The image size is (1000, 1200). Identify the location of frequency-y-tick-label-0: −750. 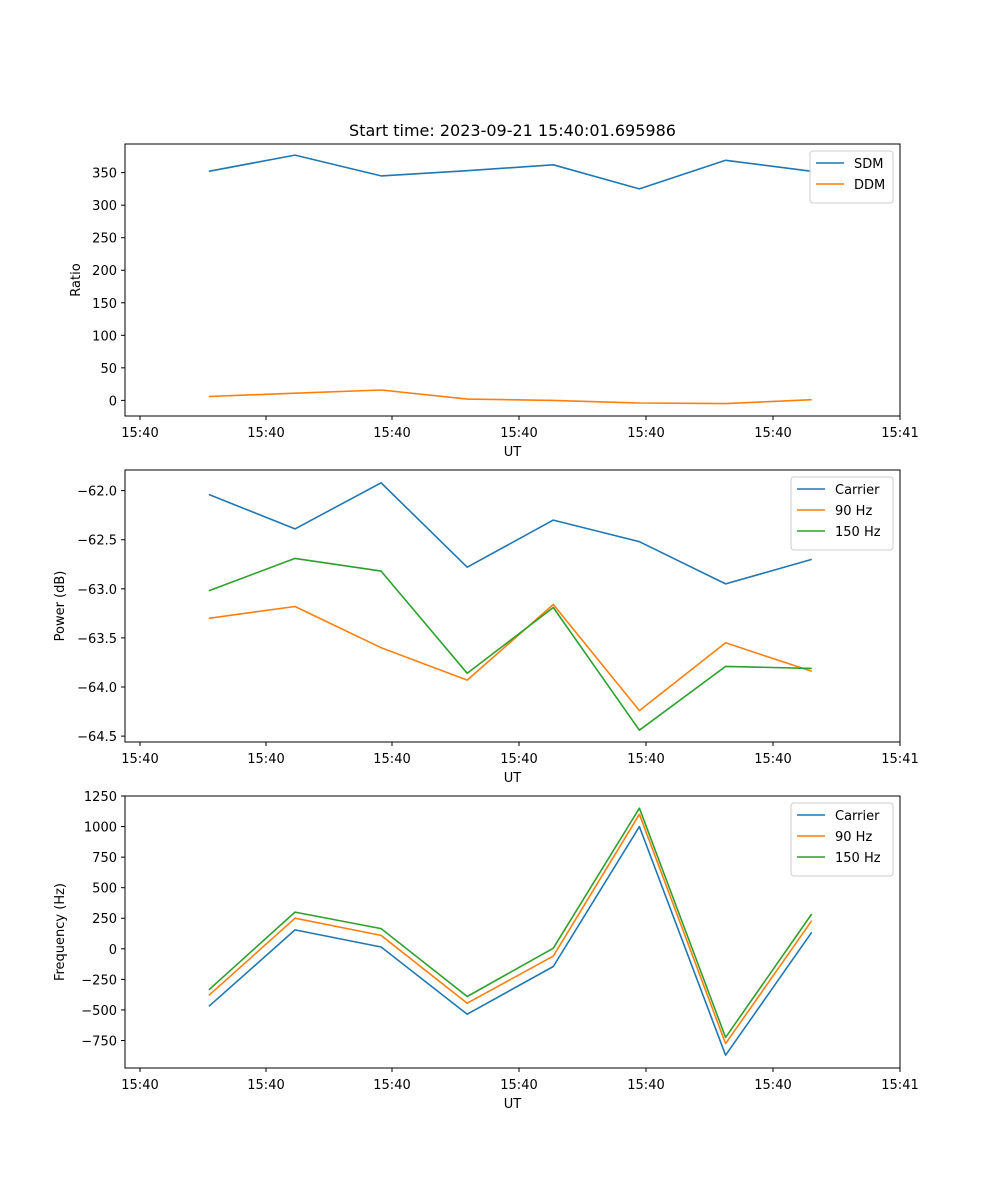
(99, 1041).